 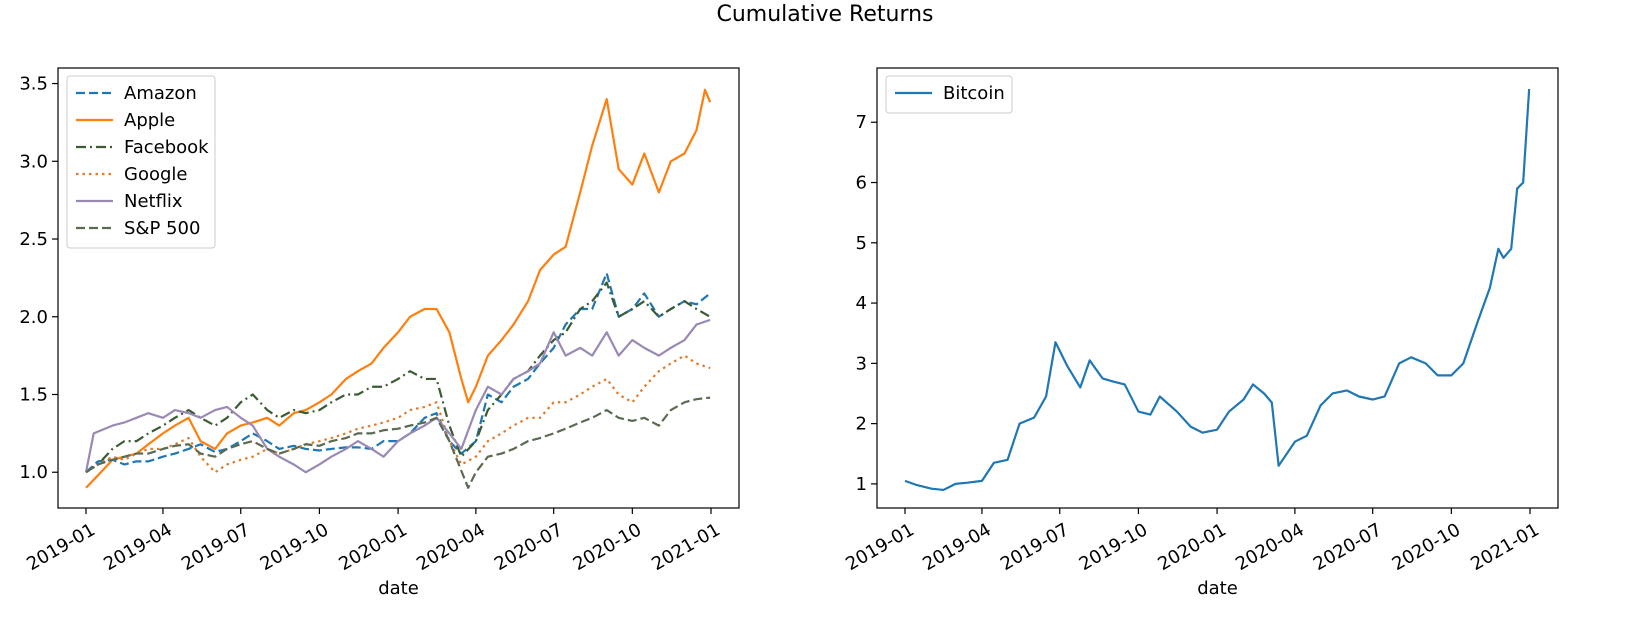 What do you see at coordinates (861, 363) in the screenshot?
I see `y-tick-label: 3` at bounding box center [861, 363].